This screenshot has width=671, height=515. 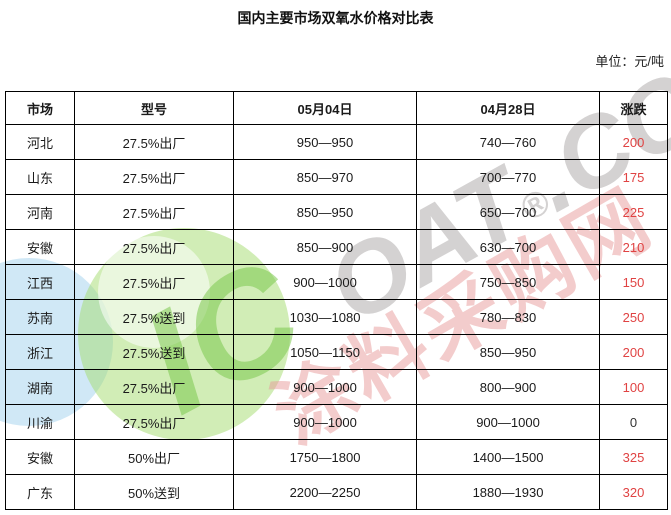 I want to click on cell-change: 100, so click(x=633, y=387).